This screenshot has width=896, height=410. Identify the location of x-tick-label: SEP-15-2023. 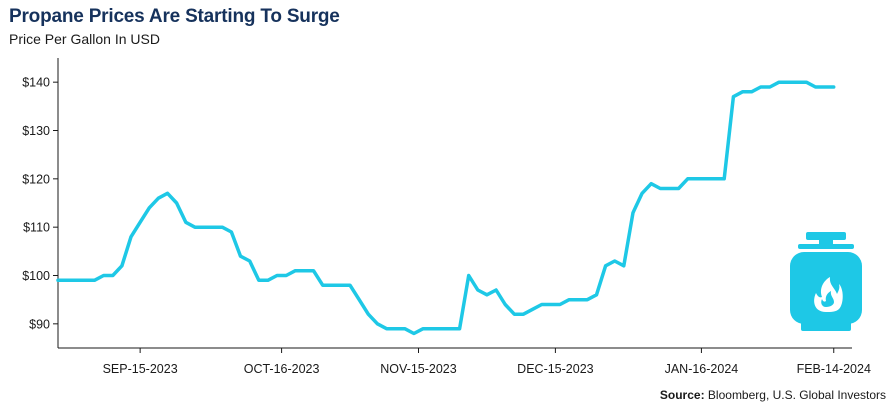
(140, 369).